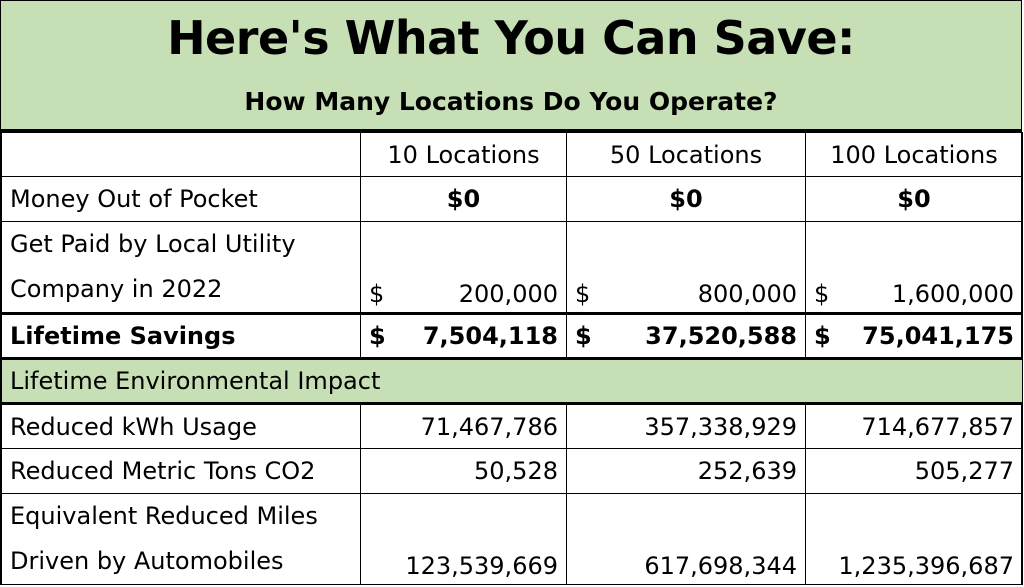 The height and width of the screenshot is (587, 1024). What do you see at coordinates (153, 244) in the screenshot?
I see `row-label-utility-line1: Get Paid by Local Utility` at bounding box center [153, 244].